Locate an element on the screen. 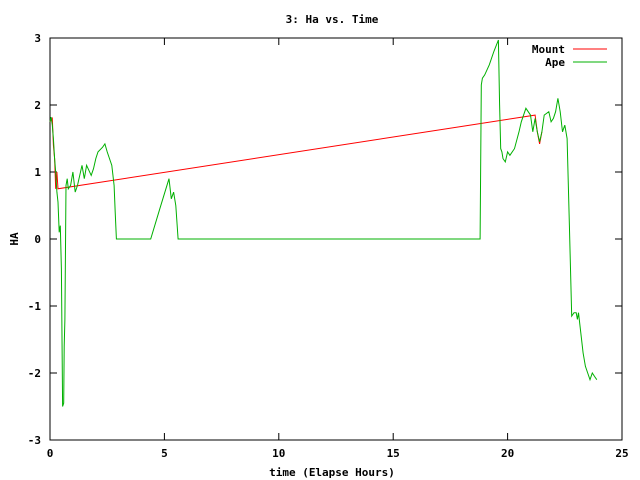 The image size is (640, 480). y-tick-label: -3 is located at coordinates (34, 440).